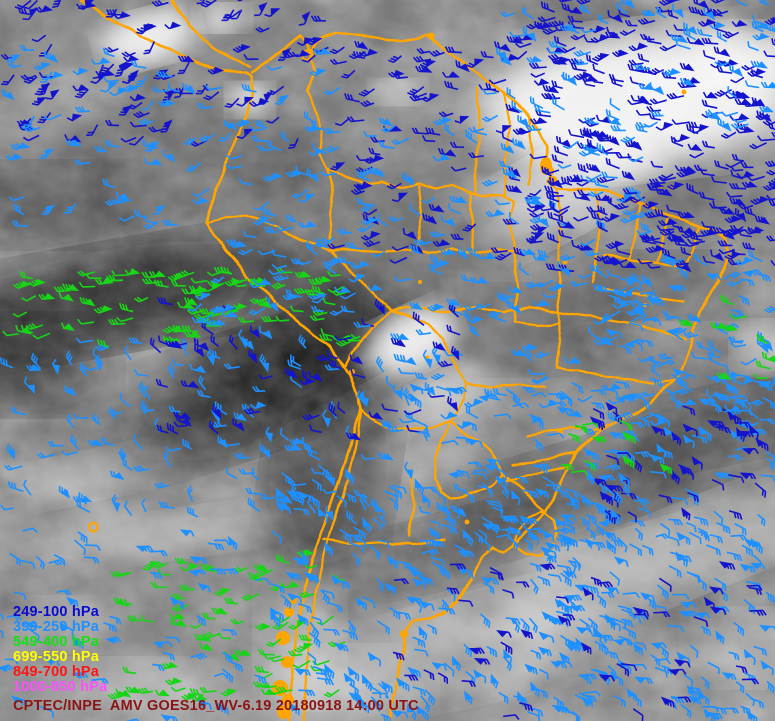 This screenshot has height=721, width=775. Describe the element at coordinates (56, 657) in the screenshot. I see `legend-item: 699-550 hPa` at that location.